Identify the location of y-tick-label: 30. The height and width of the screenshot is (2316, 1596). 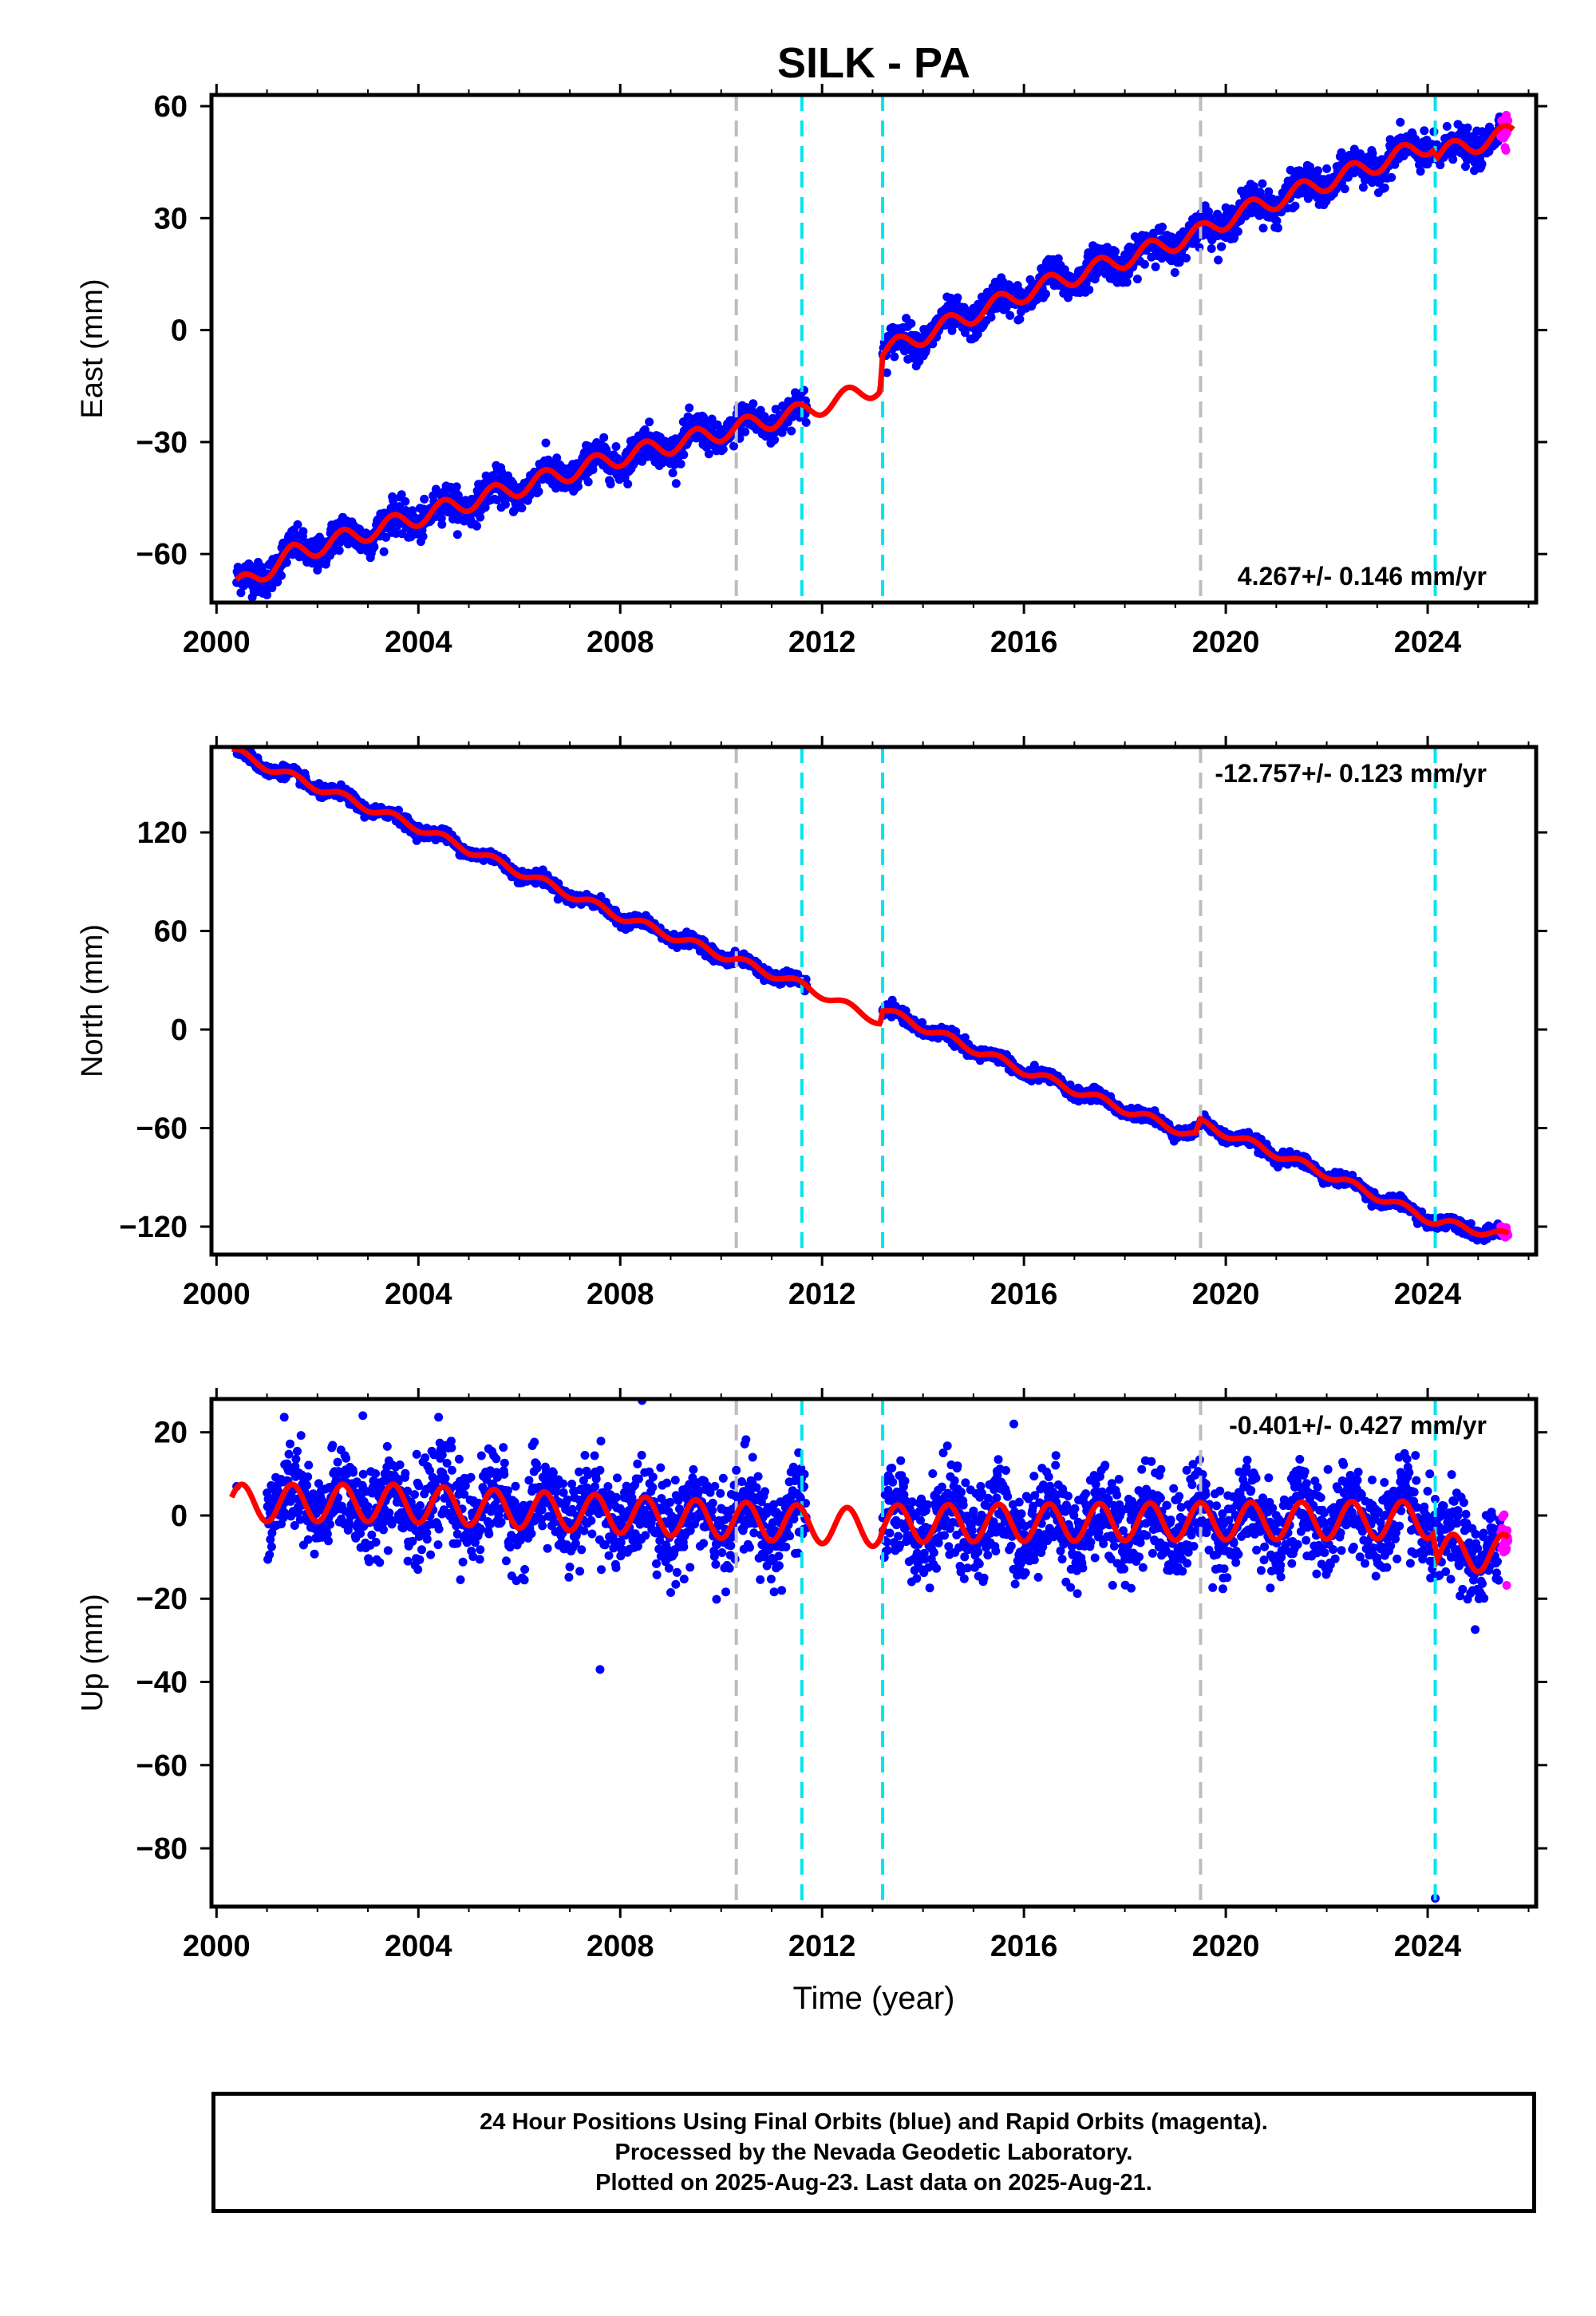
(171, 218).